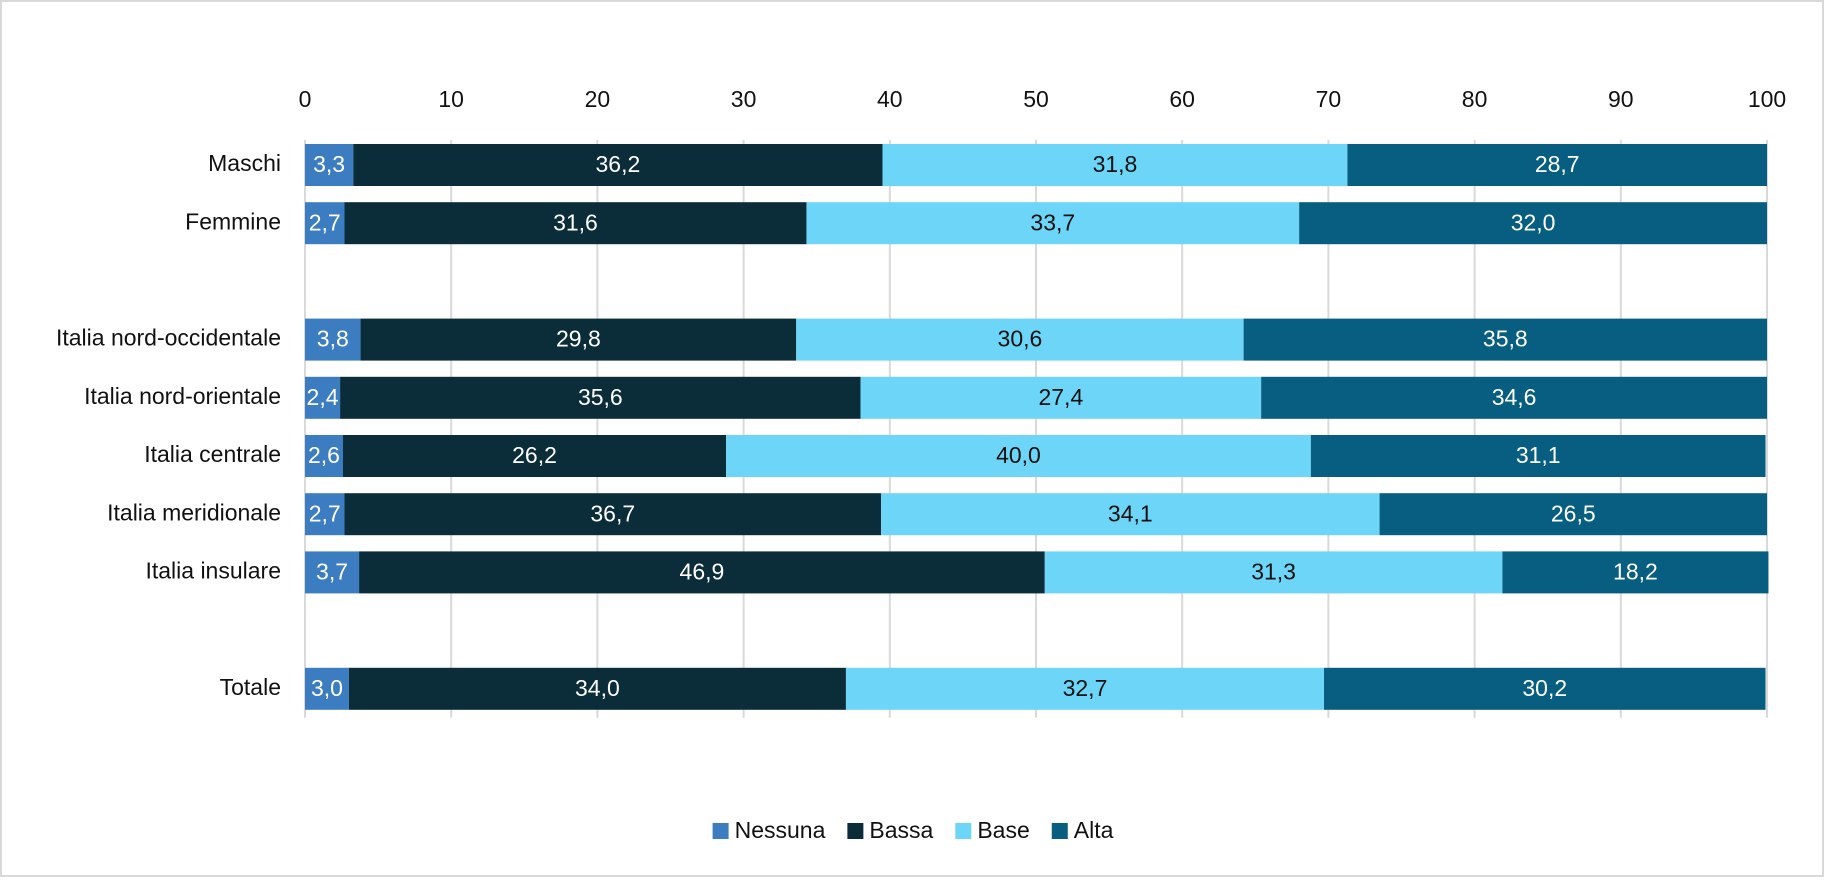 The image size is (1826, 890). I want to click on value-label: 26,5, so click(1573, 513).